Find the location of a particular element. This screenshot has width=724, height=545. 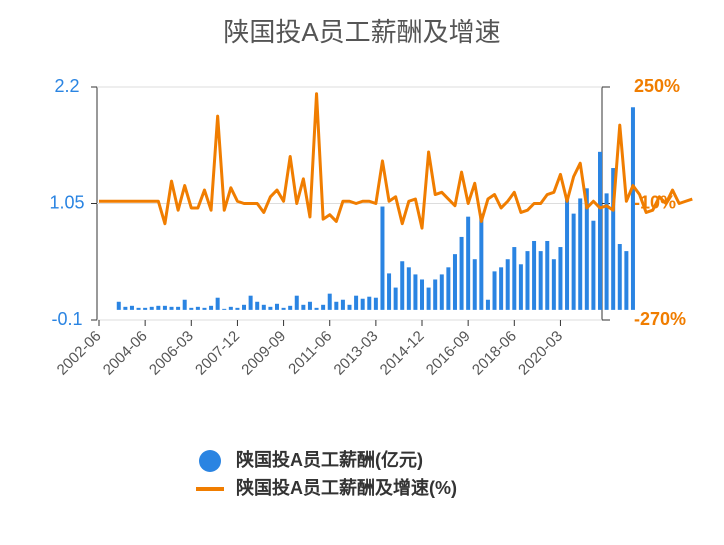

y-tick-label: 1.05 is located at coordinates (66, 202).